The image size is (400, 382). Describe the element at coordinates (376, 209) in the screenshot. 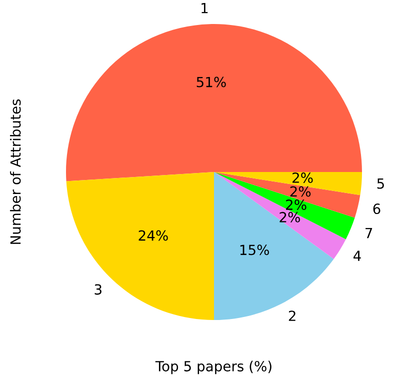

I see `slice-label: 6` at that location.